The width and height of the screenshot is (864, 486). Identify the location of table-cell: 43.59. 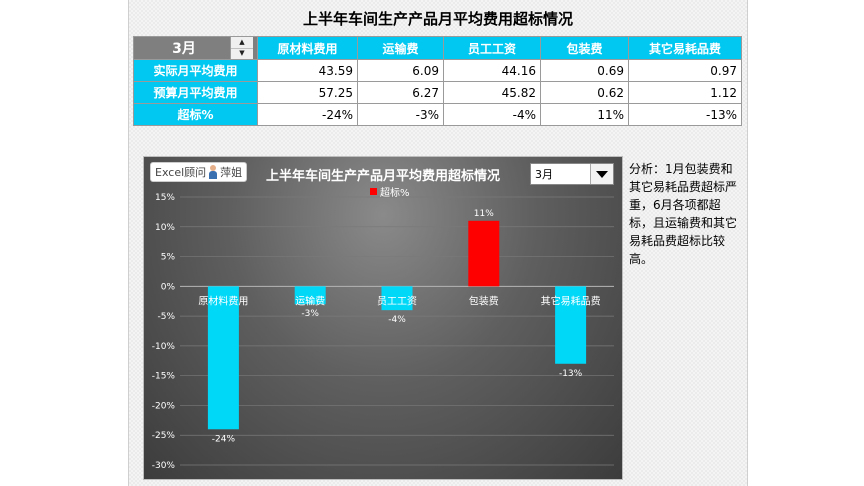
(307, 70).